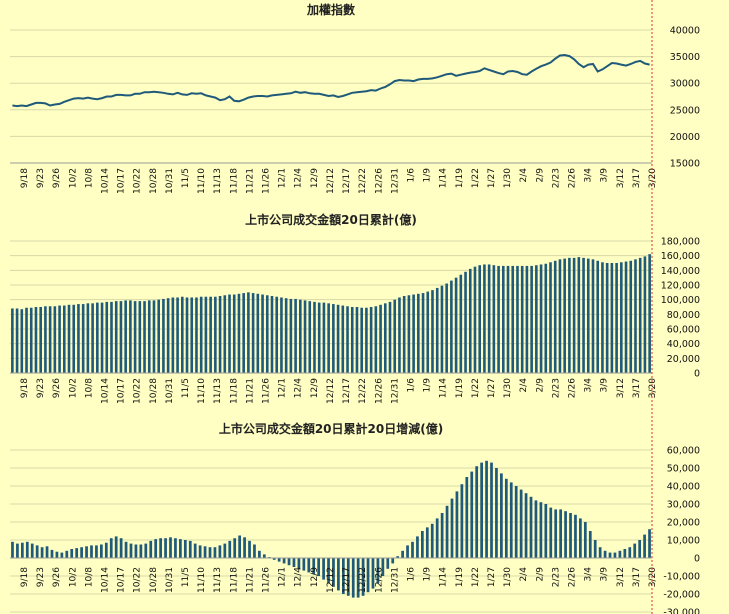 The image size is (729, 614). I want to click on x-tick-label: 11/18, so click(234, 181).